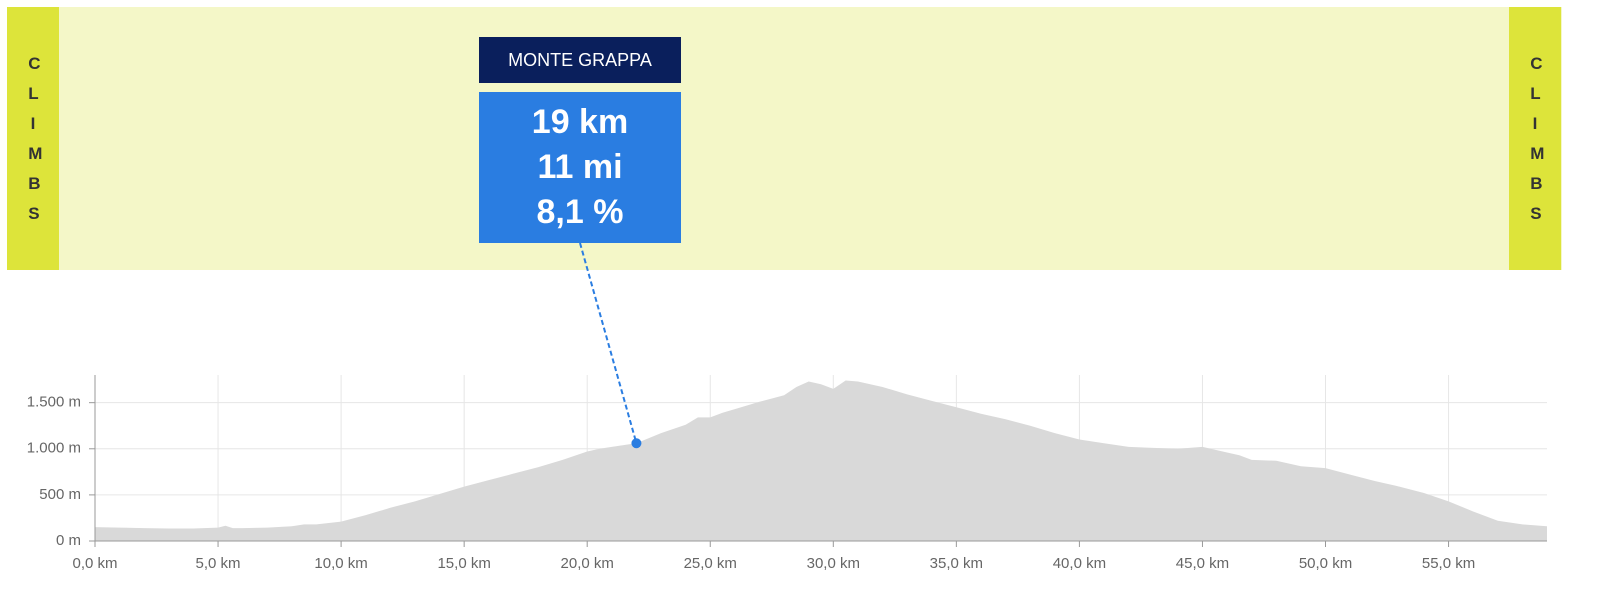 The width and height of the screenshot is (1600, 590). What do you see at coordinates (340, 563) in the screenshot?
I see `x-tick-label: 10,0 km` at bounding box center [340, 563].